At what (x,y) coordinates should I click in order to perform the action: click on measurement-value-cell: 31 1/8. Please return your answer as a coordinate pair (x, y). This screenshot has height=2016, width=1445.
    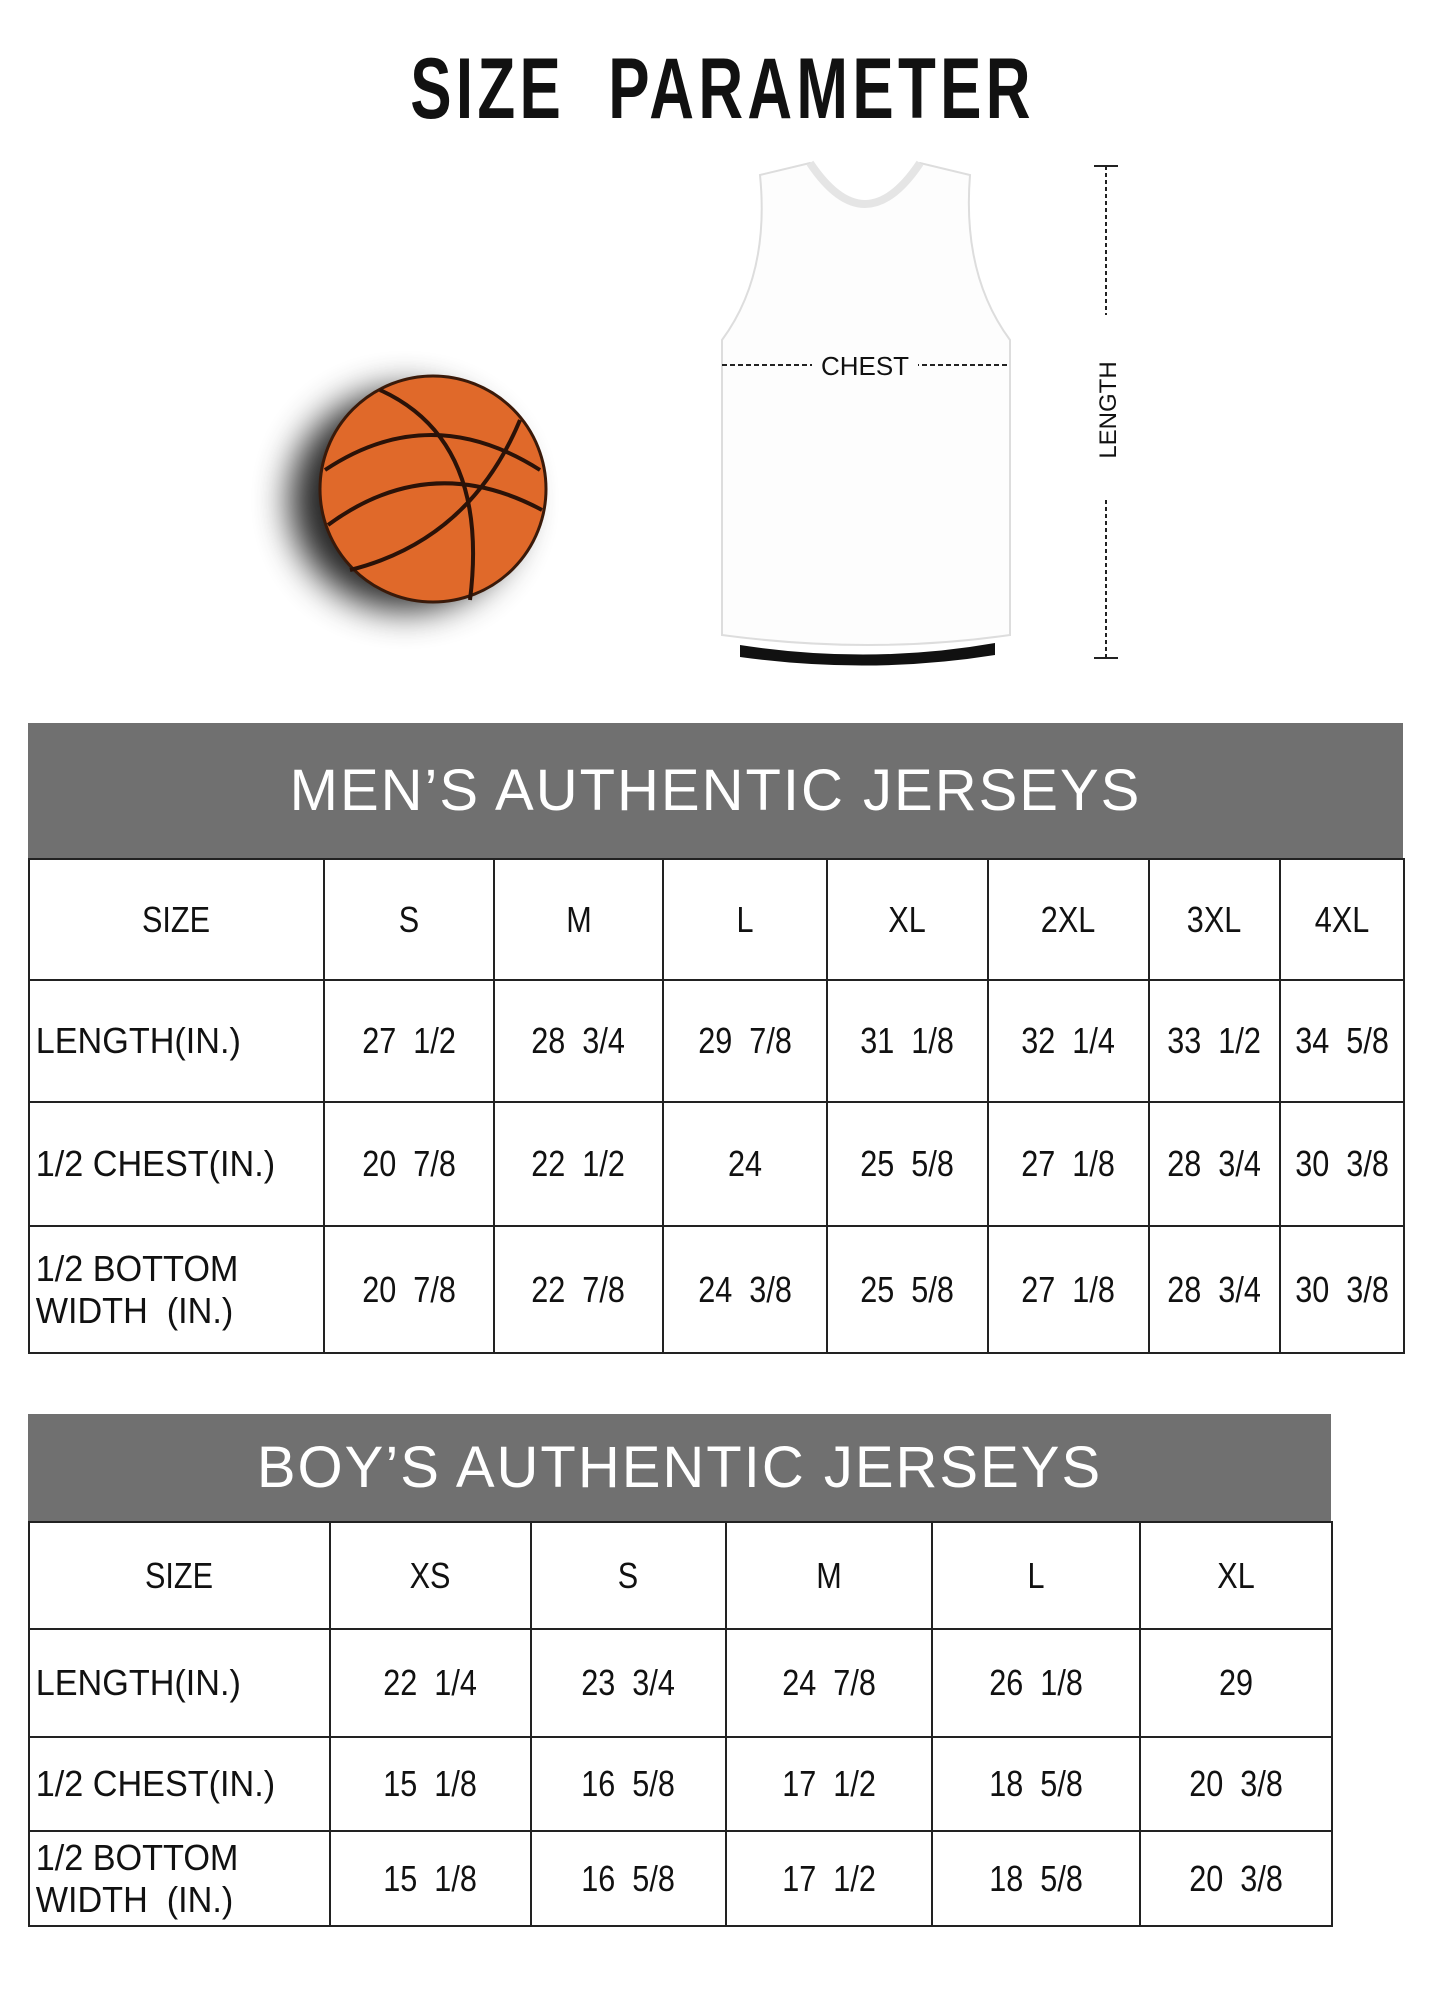
    Looking at the image, I should click on (907, 1041).